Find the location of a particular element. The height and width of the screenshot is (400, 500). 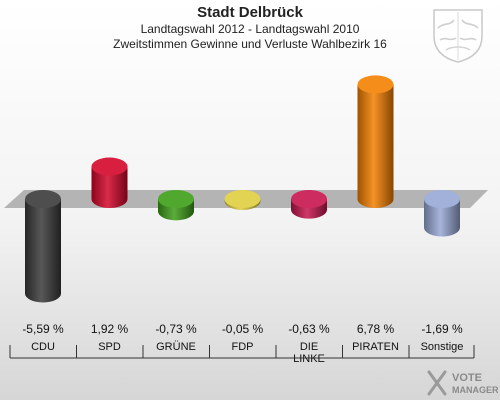

chart-title: Stadt Delbrück is located at coordinates (250, 12).